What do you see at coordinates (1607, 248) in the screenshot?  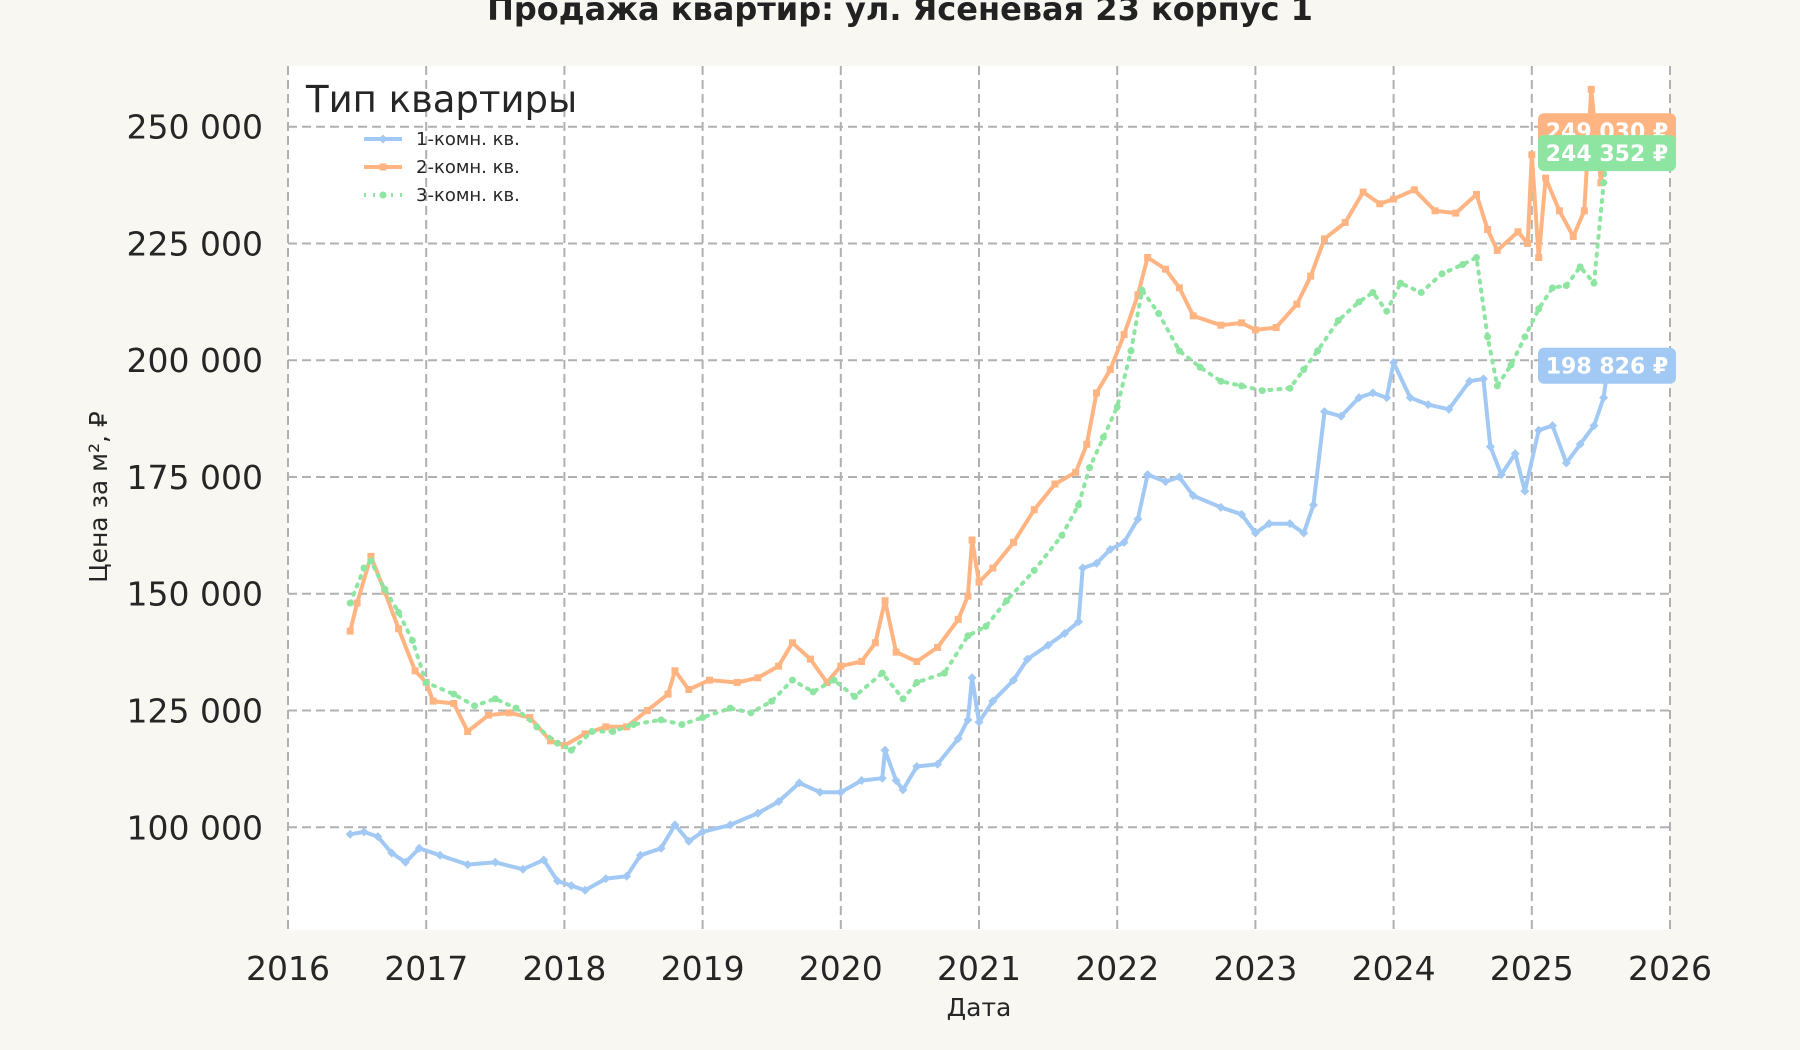 I see `end-labels: 249 030 ₽244 352 ₽198 826 ₽` at bounding box center [1607, 248].